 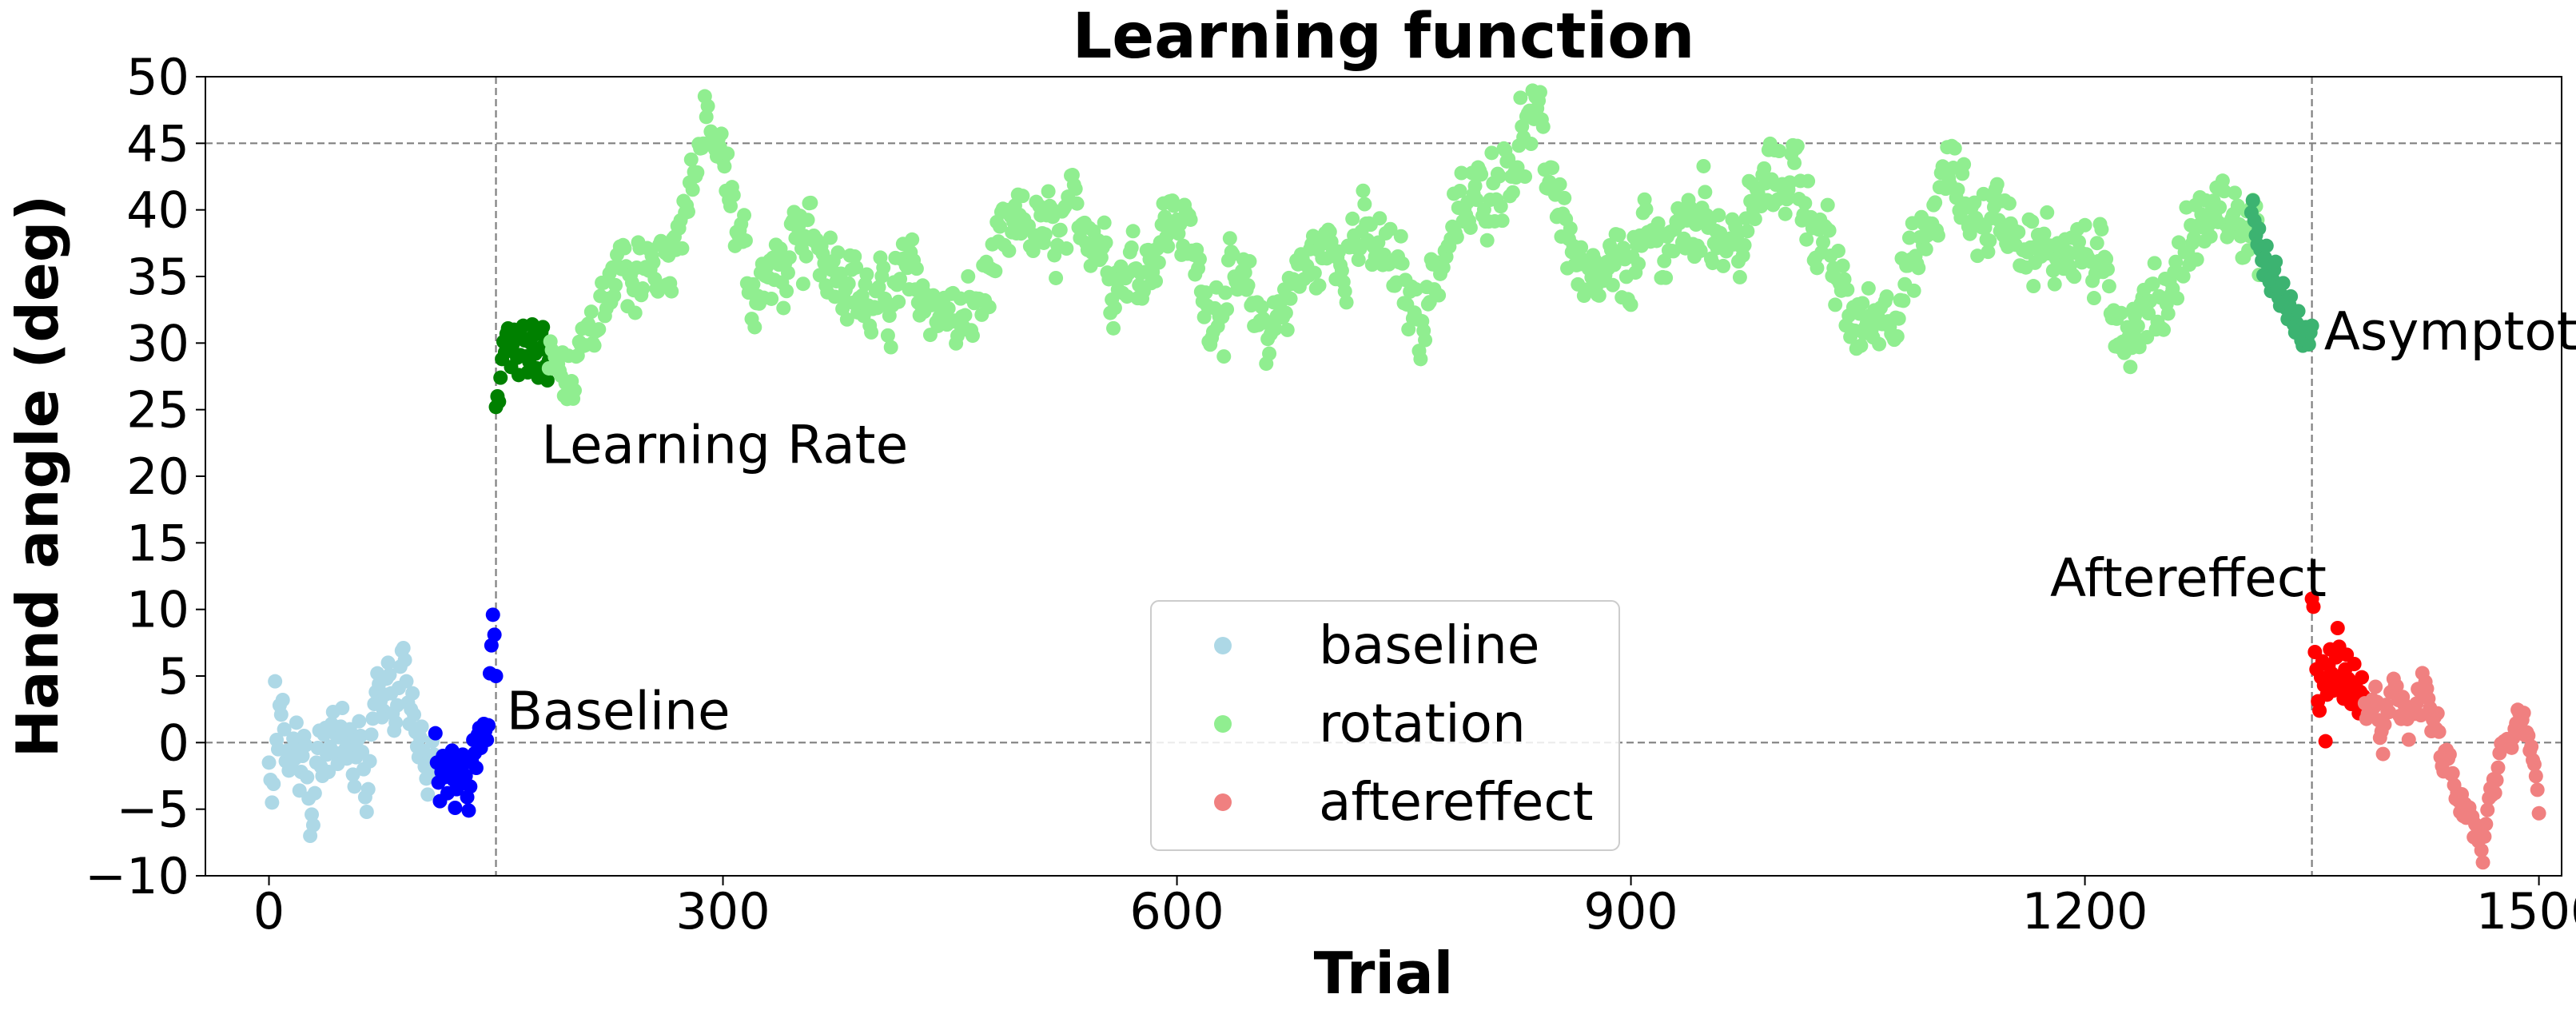 What do you see at coordinates (157, 210) in the screenshot?
I see `y-tick-label: 40` at bounding box center [157, 210].